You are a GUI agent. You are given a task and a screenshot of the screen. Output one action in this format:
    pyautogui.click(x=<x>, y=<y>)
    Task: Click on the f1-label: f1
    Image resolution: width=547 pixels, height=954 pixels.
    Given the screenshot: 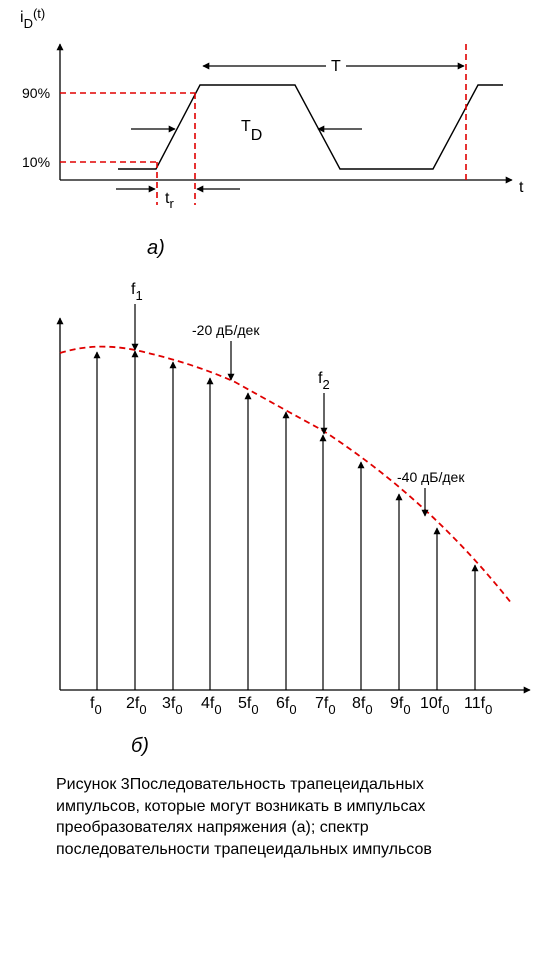 What is the action you would take?
    pyautogui.click(x=137, y=292)
    